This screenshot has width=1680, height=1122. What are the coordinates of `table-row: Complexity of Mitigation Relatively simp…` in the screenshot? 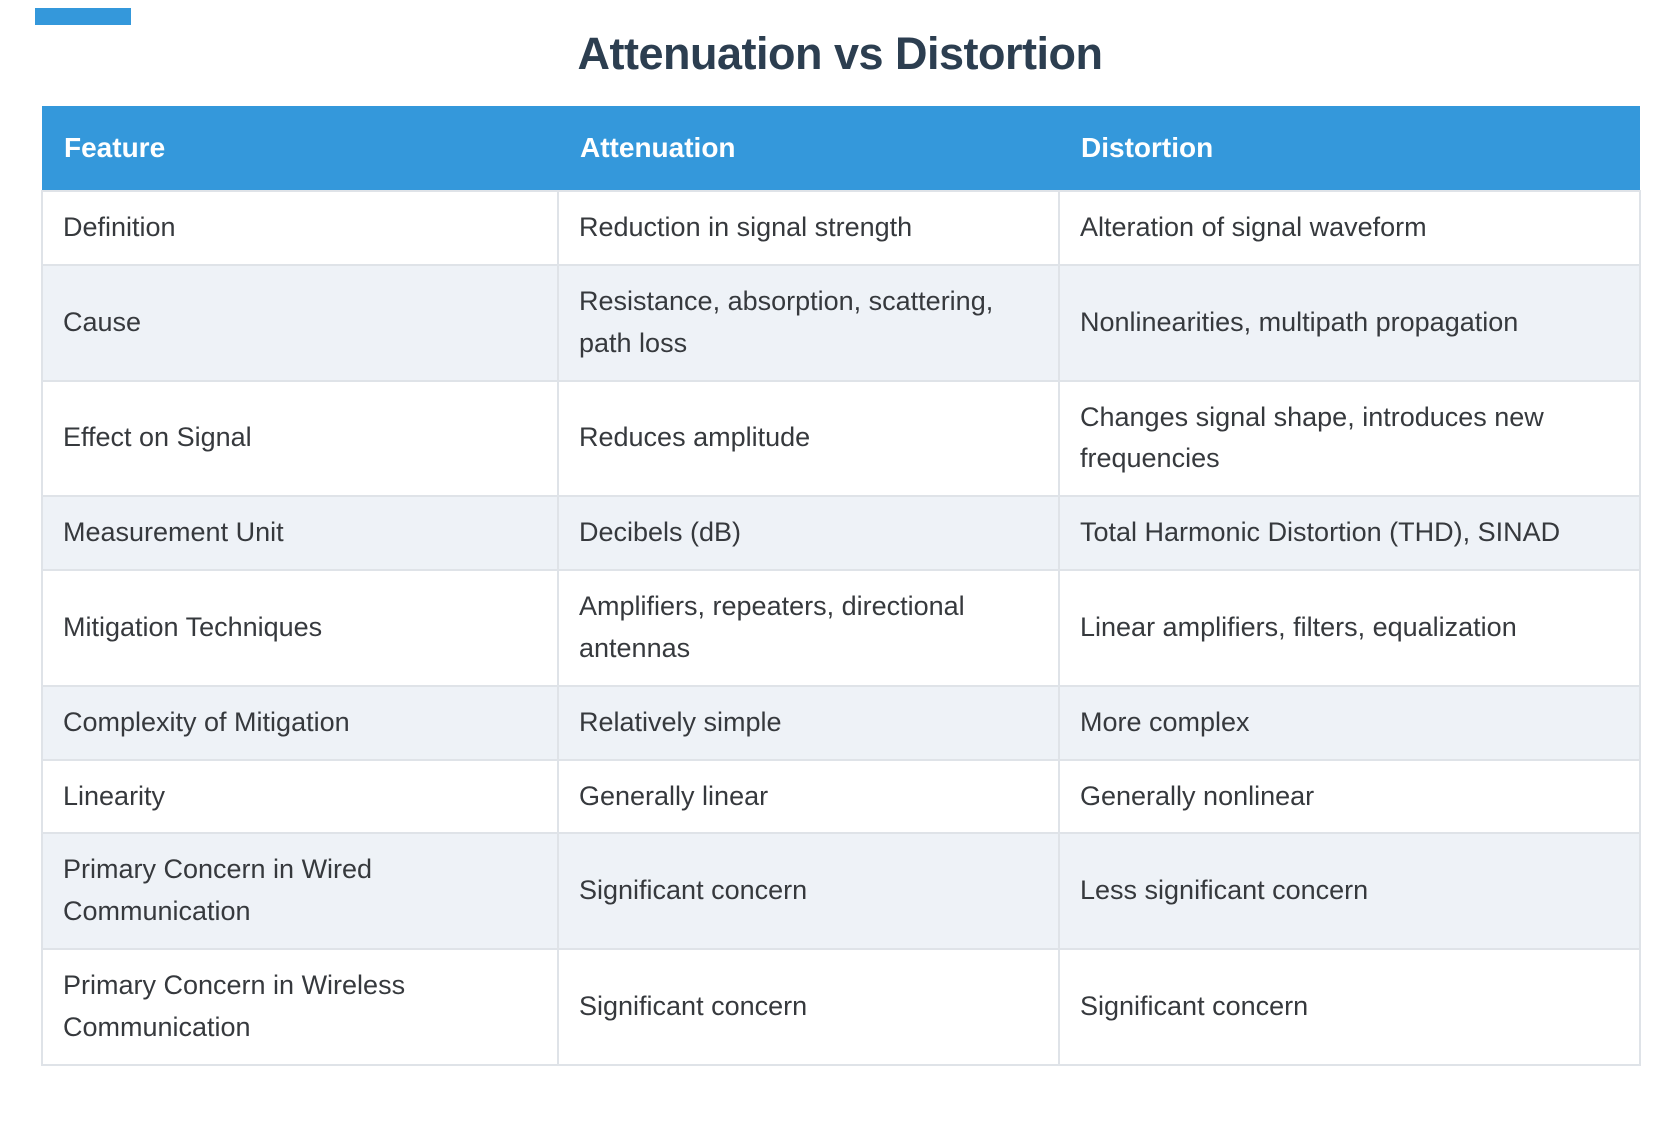 It's located at (841, 722).